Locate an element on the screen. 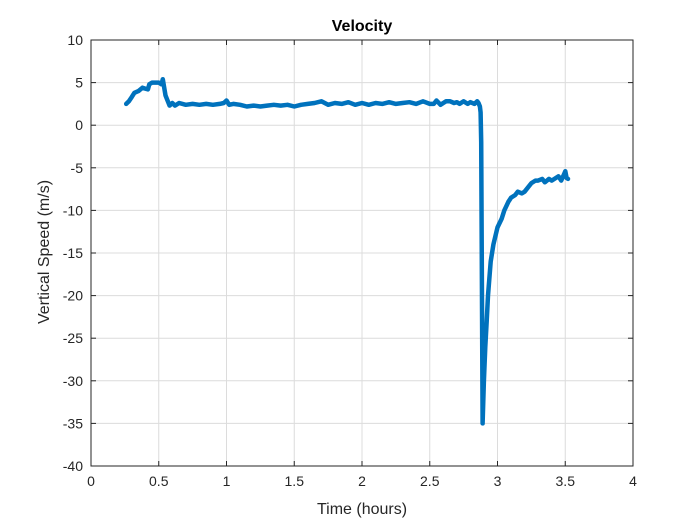 The width and height of the screenshot is (700, 525). x-tick-label: 0 is located at coordinates (91, 481).